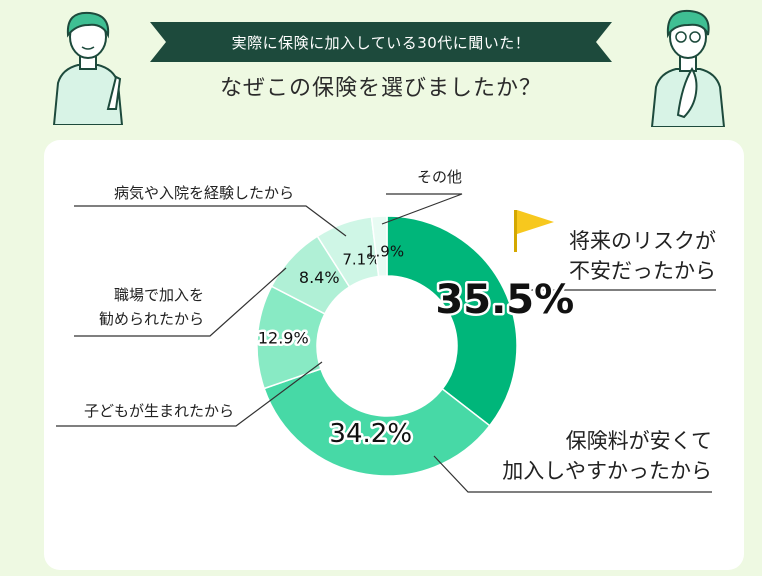 The image size is (762, 576). What do you see at coordinates (439, 177) in the screenshot?
I see `category-label: その他` at bounding box center [439, 177].